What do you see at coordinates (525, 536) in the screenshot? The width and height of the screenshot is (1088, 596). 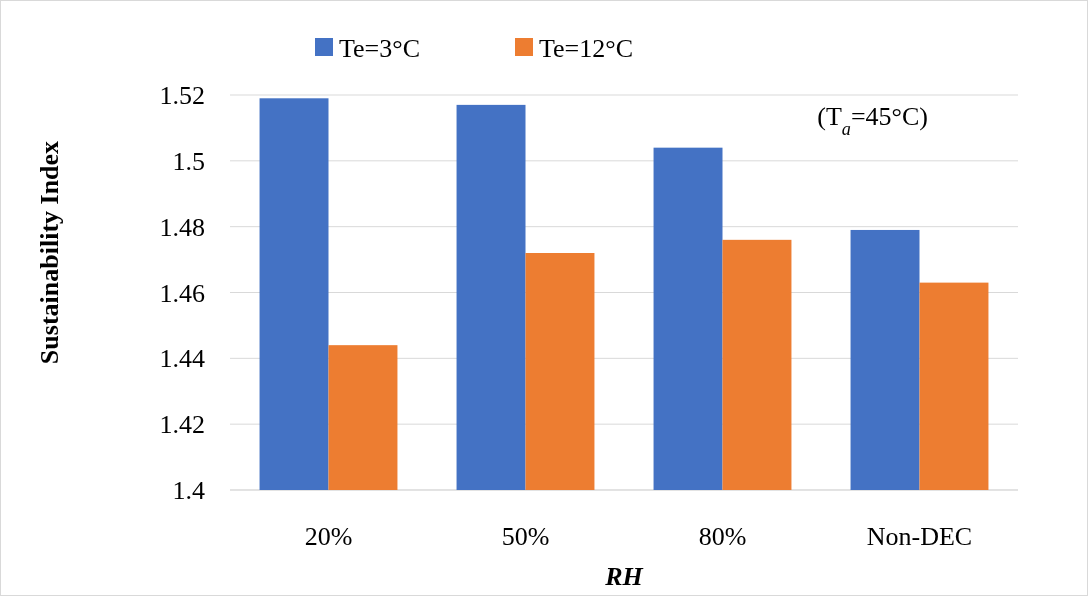 I see `x-tick-label: 50%` at bounding box center [525, 536].